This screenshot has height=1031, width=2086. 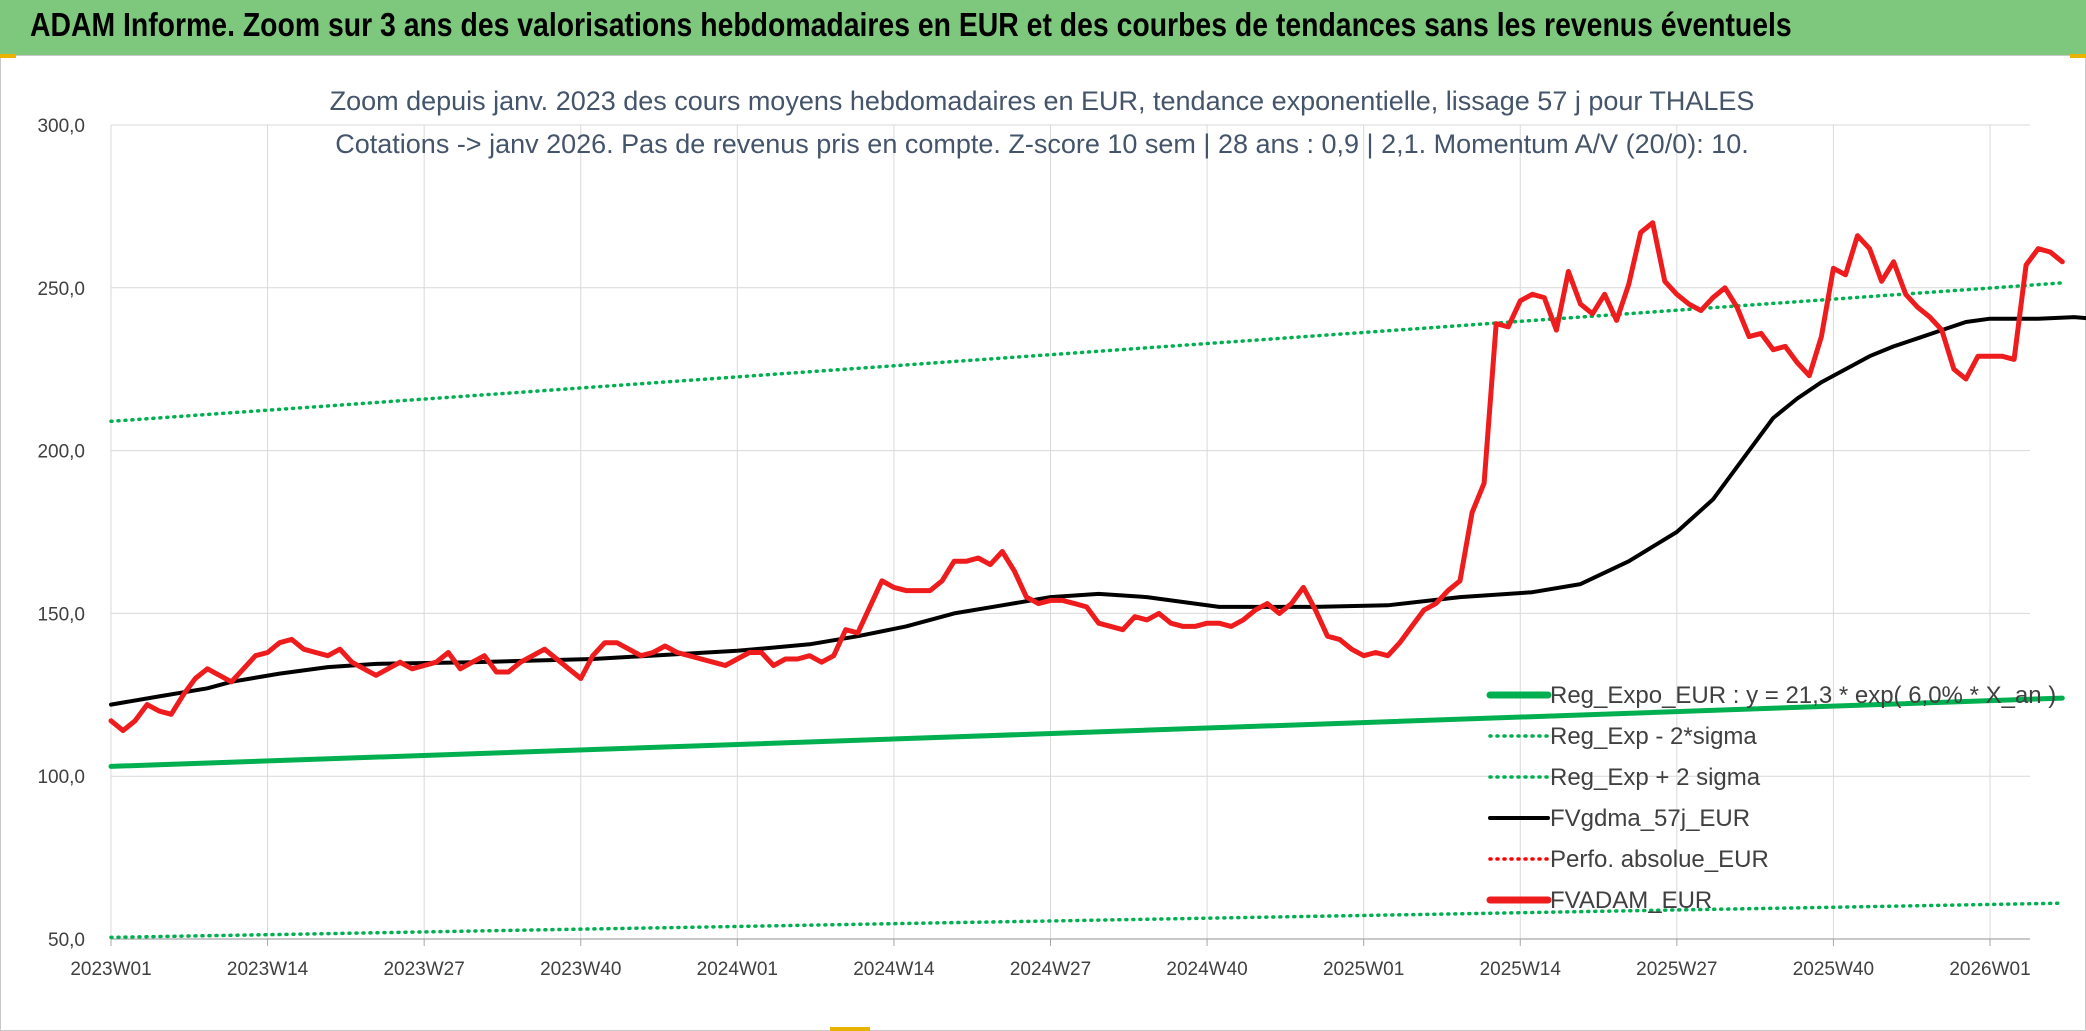 I want to click on legend-label: FVADAM_EUR, so click(x=1631, y=900).